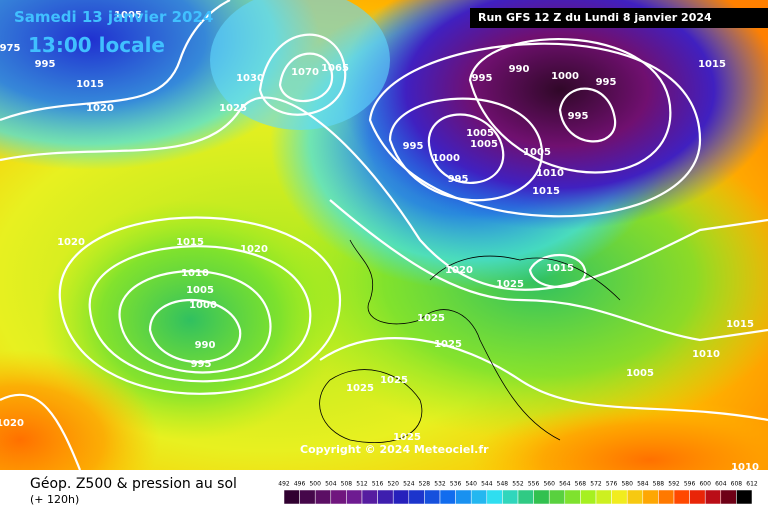  I want to click on colorbar-label: 568, so click(581, 484).